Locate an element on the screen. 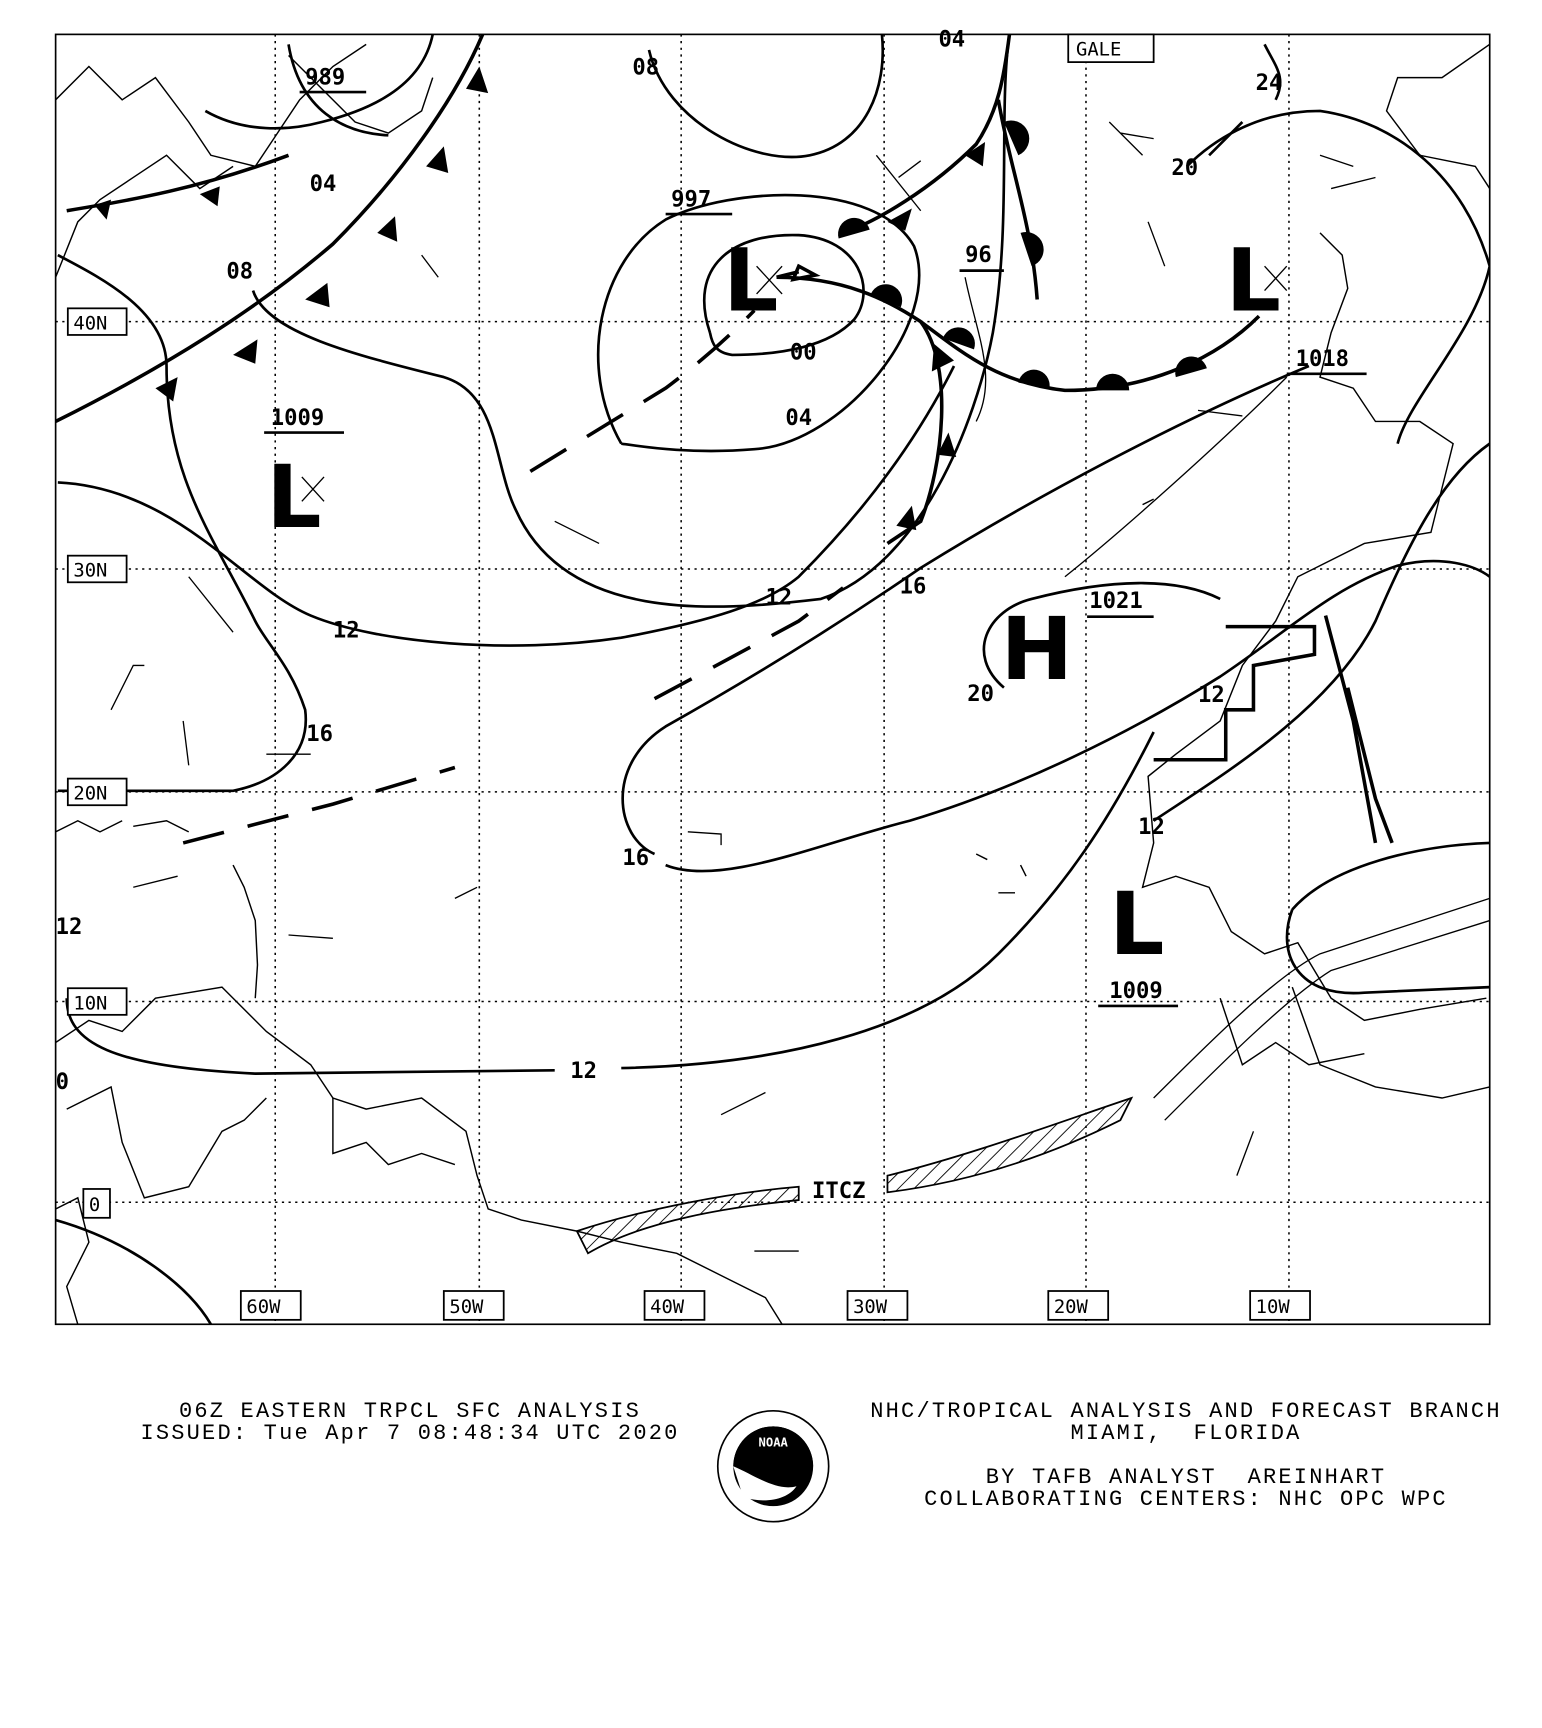  lat-label: 20N is located at coordinates (90, 794).